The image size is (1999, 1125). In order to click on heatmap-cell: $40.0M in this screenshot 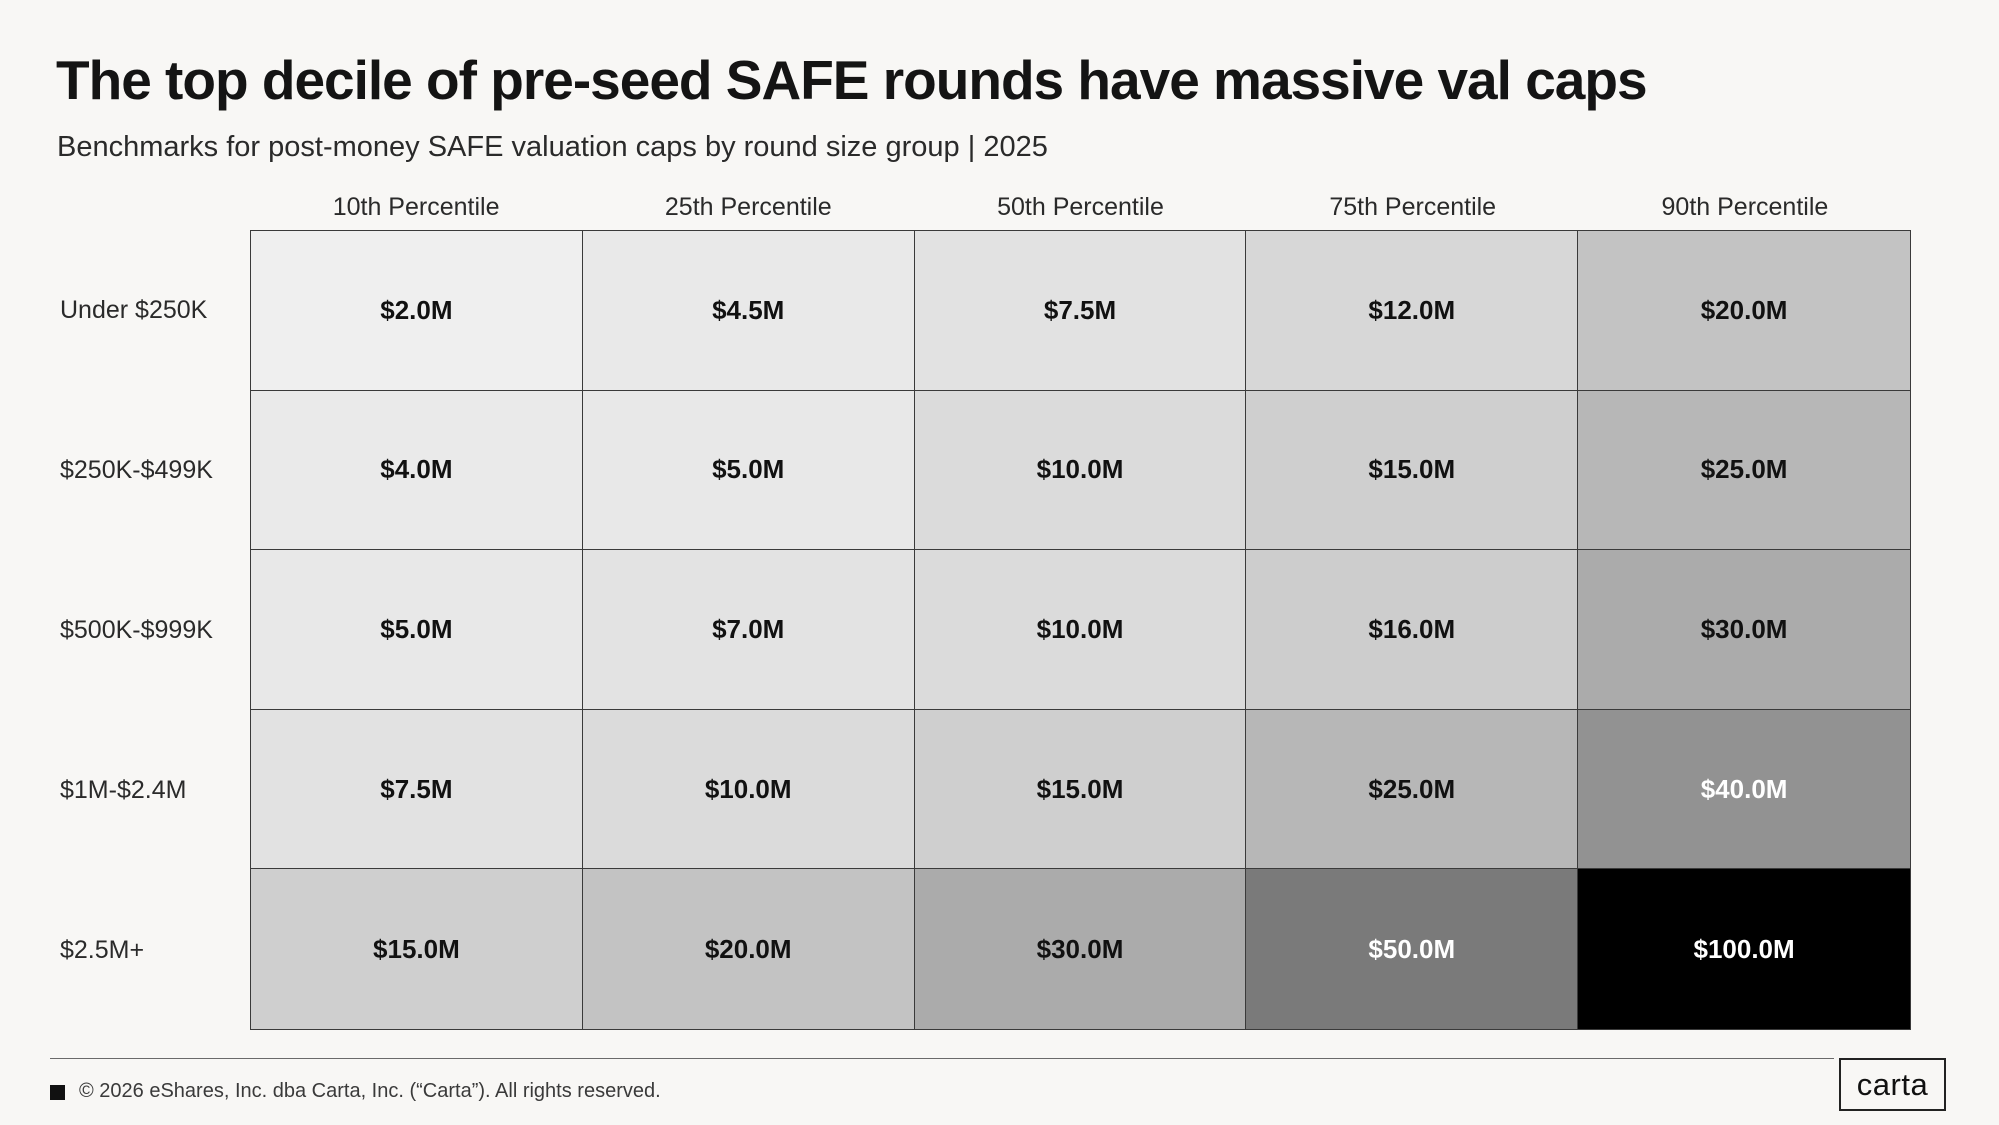, I will do `click(1744, 789)`.